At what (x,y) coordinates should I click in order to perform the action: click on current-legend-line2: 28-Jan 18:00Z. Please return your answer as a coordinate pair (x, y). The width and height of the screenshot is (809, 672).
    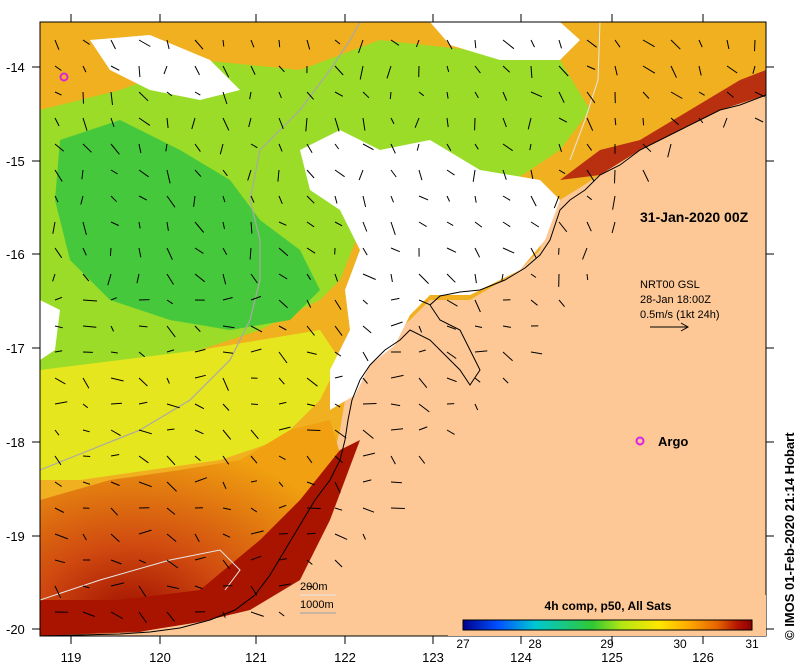
    Looking at the image, I should click on (675, 300).